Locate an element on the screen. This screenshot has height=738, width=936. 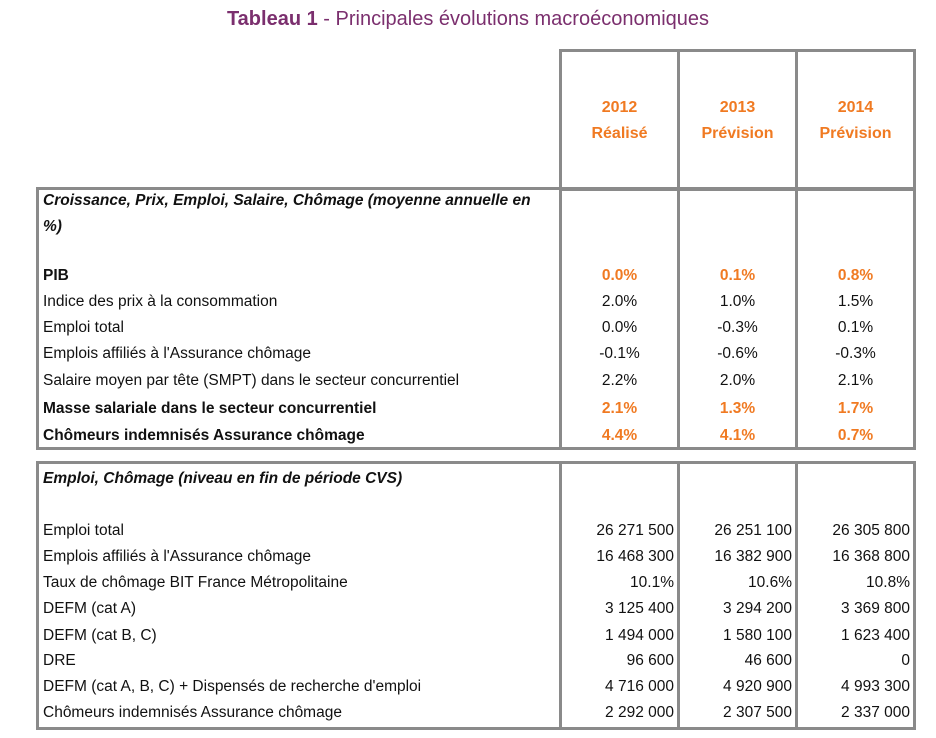
row-value: 10.8% is located at coordinates (888, 582).